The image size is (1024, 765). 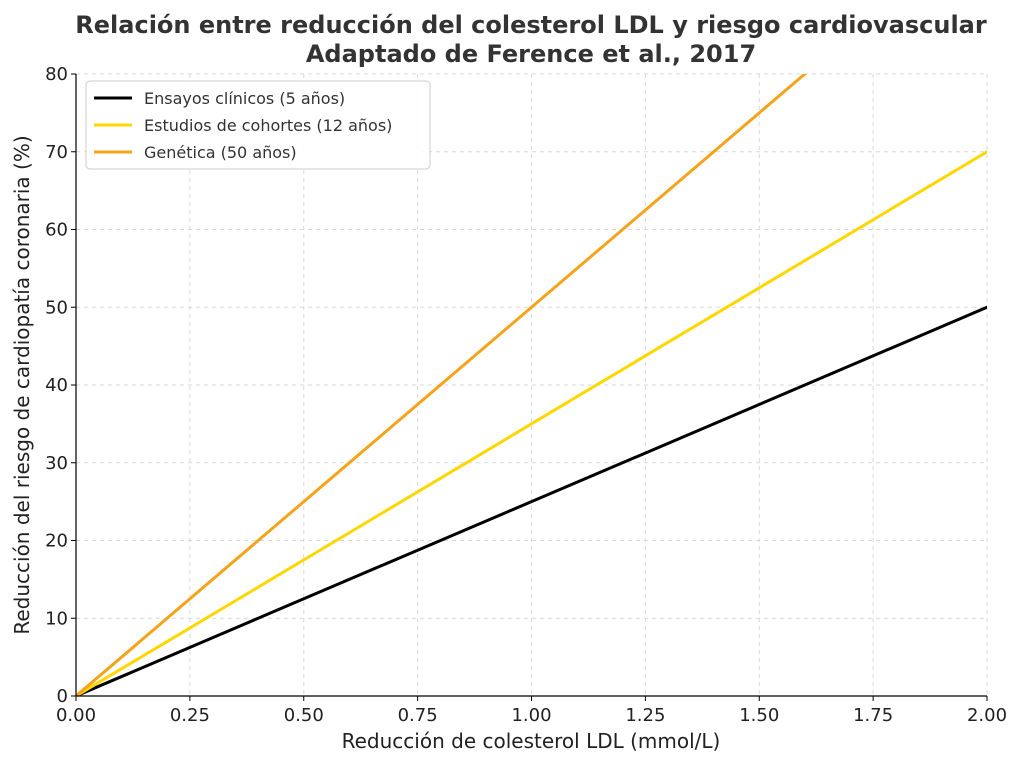 I want to click on y-tick-label: 60, so click(x=56, y=230).